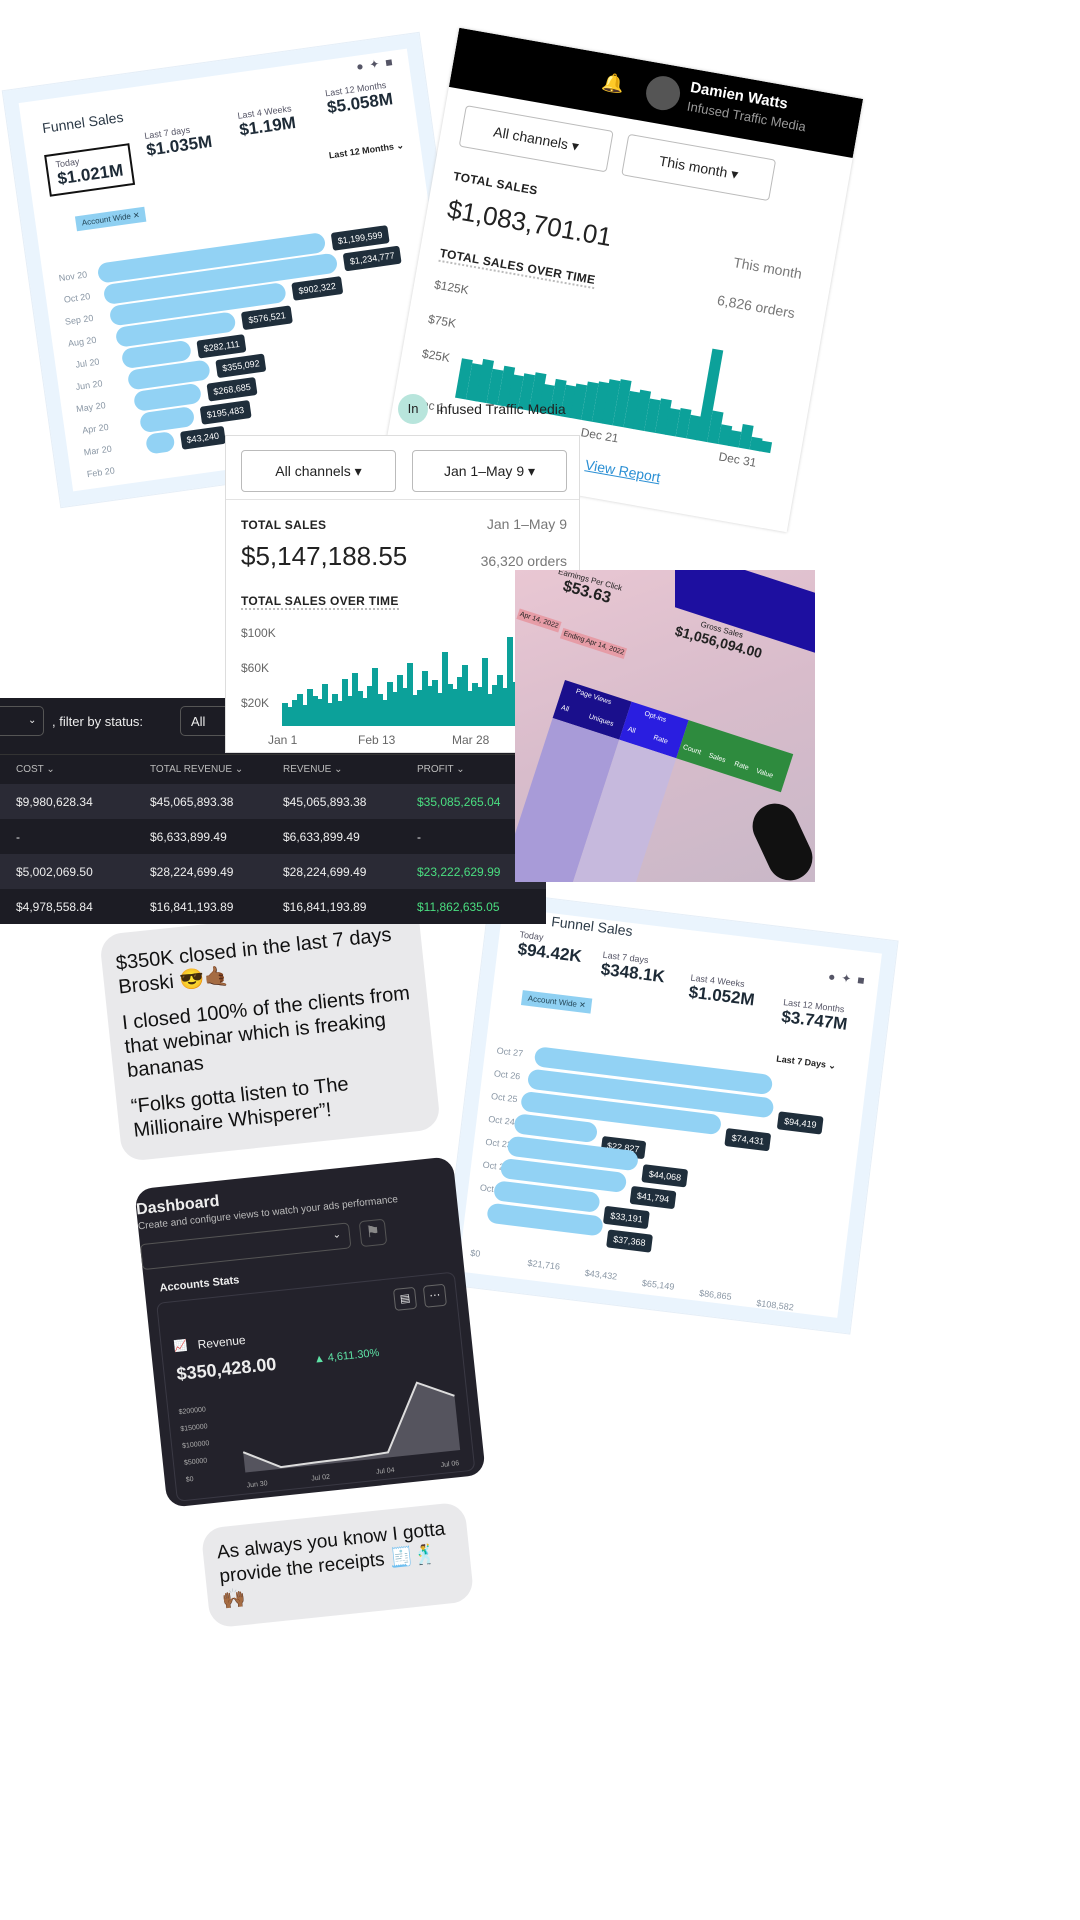  What do you see at coordinates (178, 142) in the screenshot?
I see `stat-7d: Last 7 days $1.035M` at bounding box center [178, 142].